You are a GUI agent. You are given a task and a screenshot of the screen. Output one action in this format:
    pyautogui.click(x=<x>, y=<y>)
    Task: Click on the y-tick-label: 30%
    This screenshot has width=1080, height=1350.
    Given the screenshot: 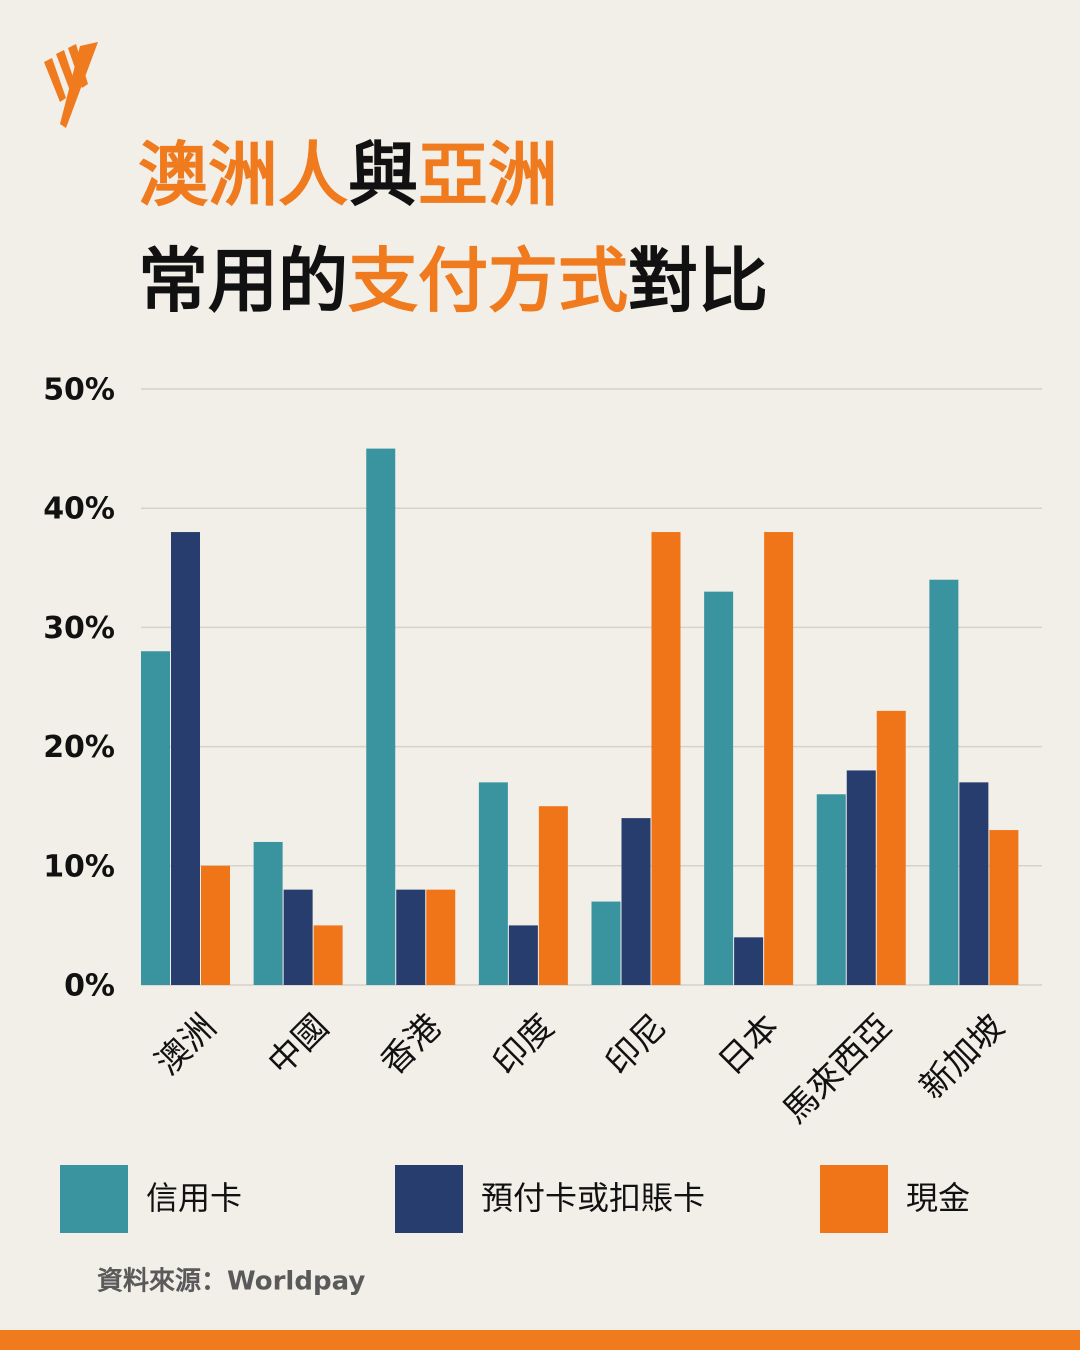 What is the action you would take?
    pyautogui.click(x=79, y=628)
    